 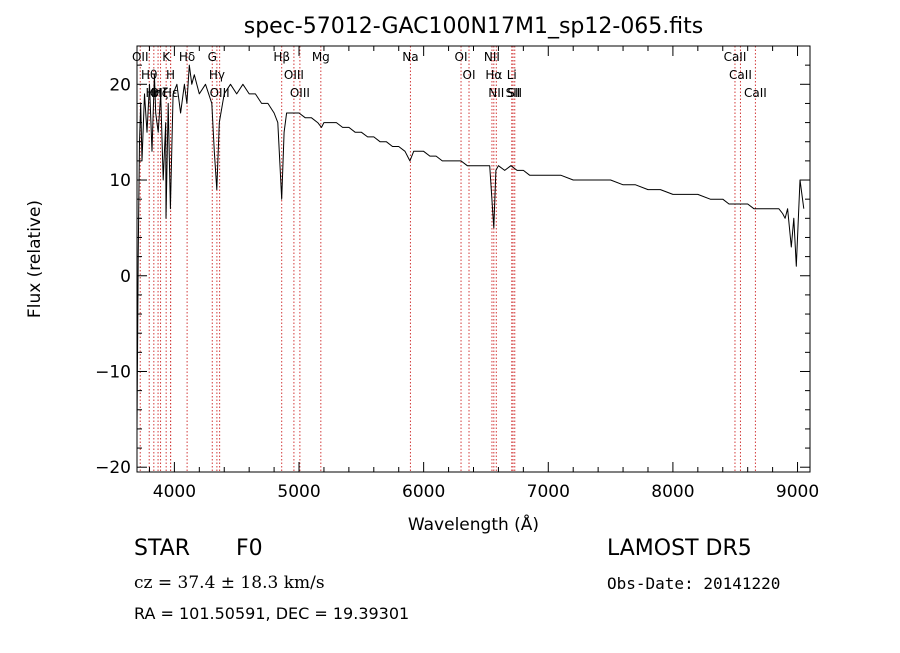 What do you see at coordinates (679, 548) in the screenshot?
I see `survey-name: LAMOST DR5` at bounding box center [679, 548].